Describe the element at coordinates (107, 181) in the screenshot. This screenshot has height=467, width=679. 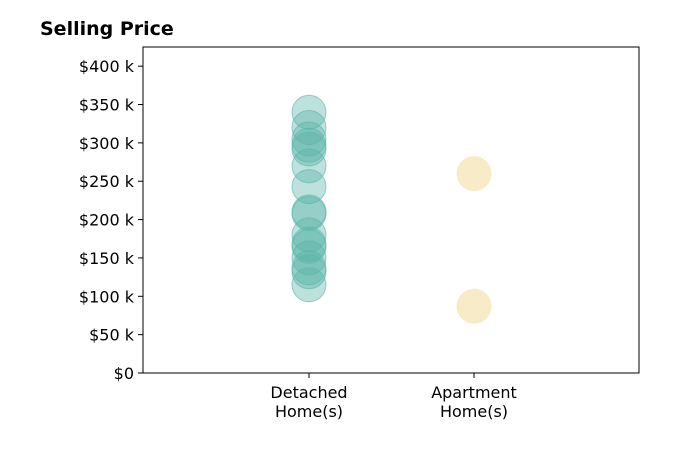
I see `y-tick-label: $250 k` at that location.